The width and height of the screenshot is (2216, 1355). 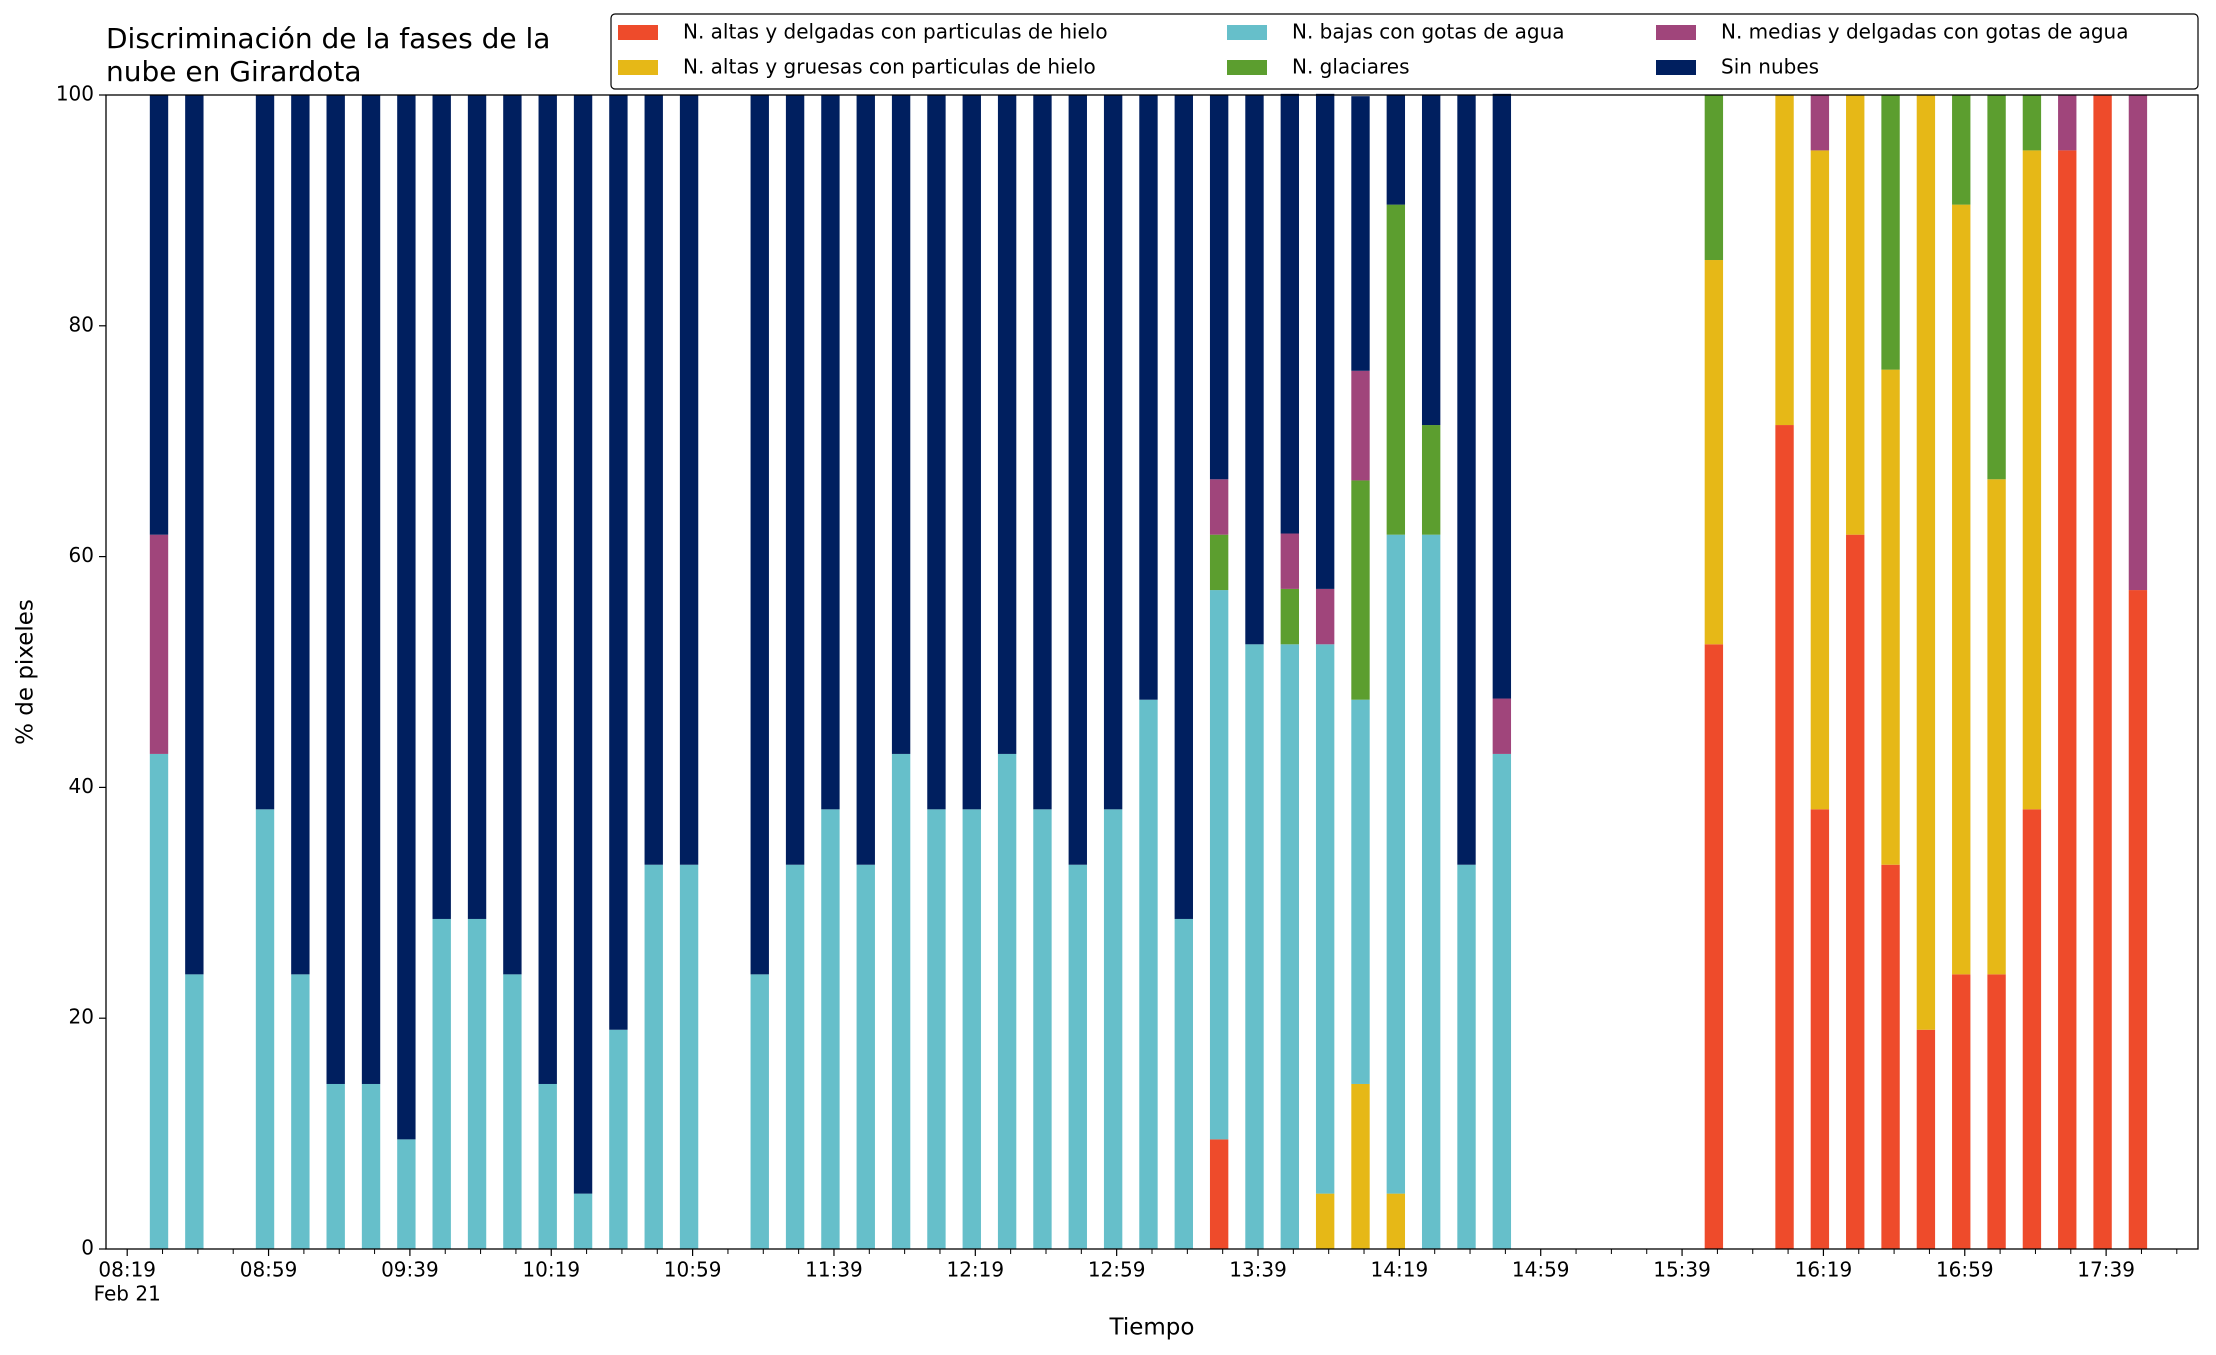 What do you see at coordinates (233, 71) in the screenshot?
I see `chart-title: nube en Girardota` at bounding box center [233, 71].